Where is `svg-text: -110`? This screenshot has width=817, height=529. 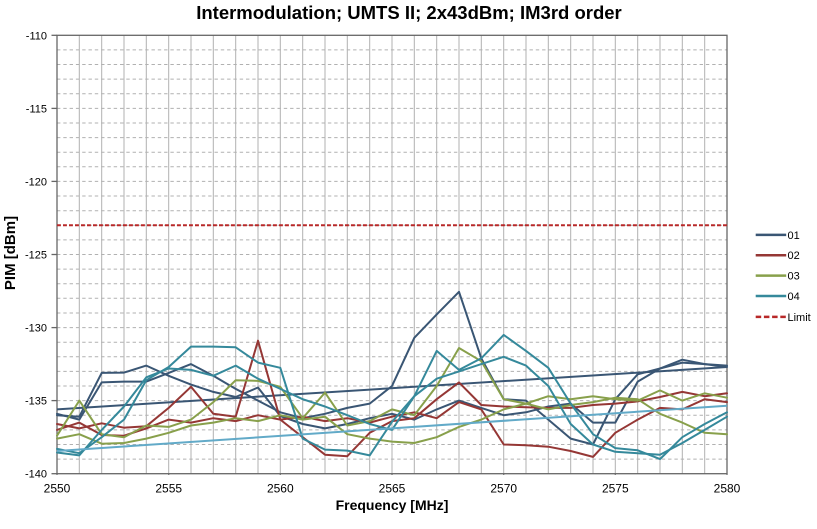 svg-text: -110 is located at coordinates (36, 36).